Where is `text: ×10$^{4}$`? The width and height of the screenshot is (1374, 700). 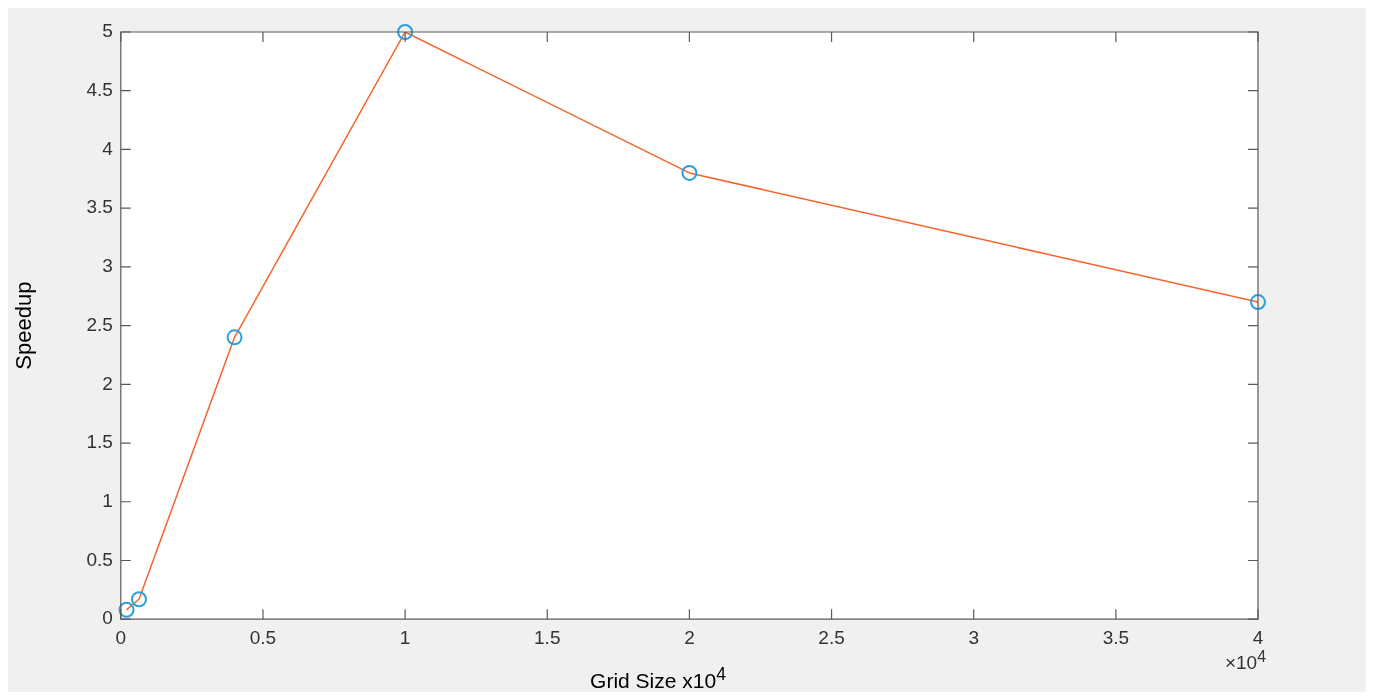
text: ×10$^{4}$ is located at coordinates (1245, 661).